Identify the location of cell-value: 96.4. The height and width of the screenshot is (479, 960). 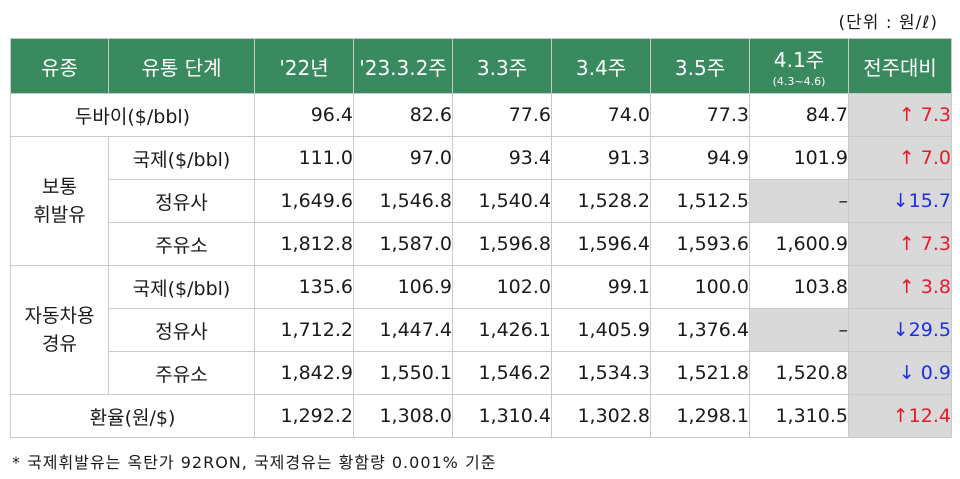
(304, 115).